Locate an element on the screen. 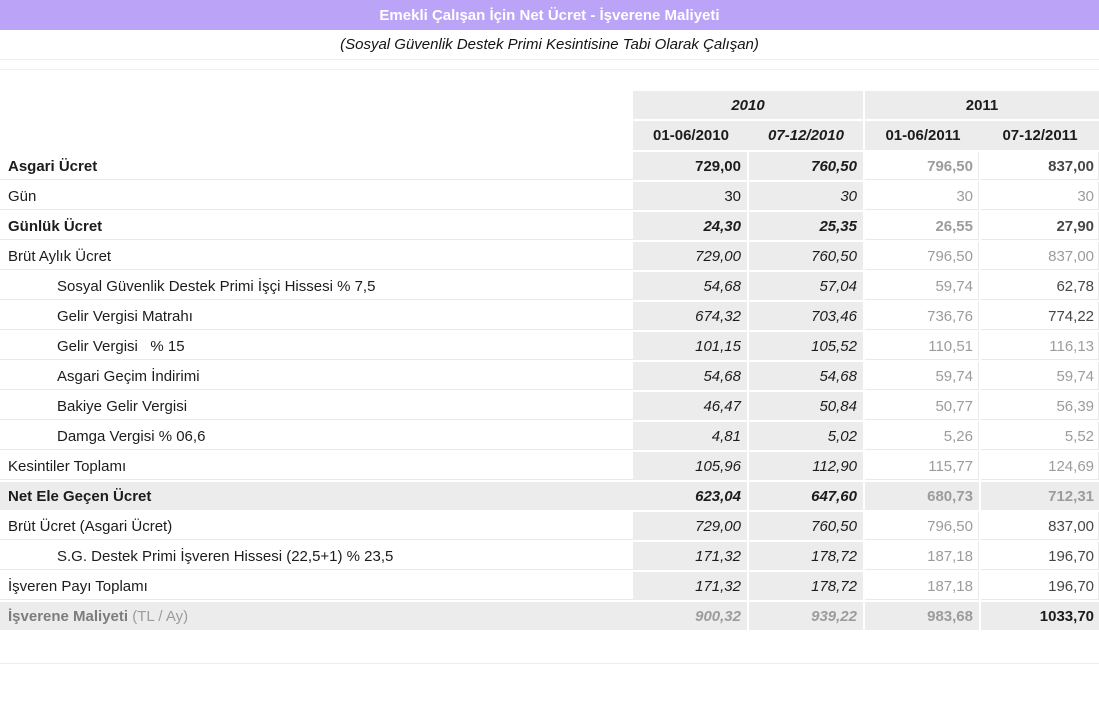 The width and height of the screenshot is (1099, 715). value-cell: 112,90 is located at coordinates (807, 467).